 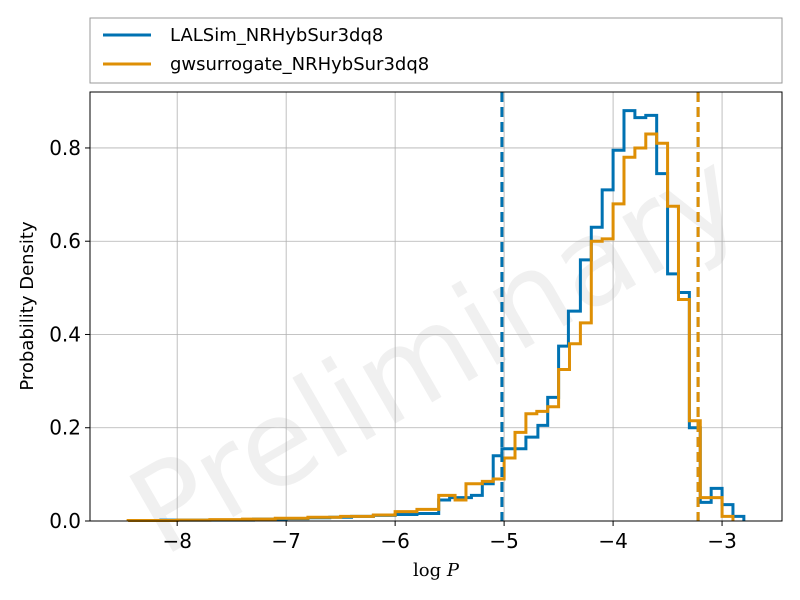 I want to click on x-tick-label: −3, so click(x=721, y=541).